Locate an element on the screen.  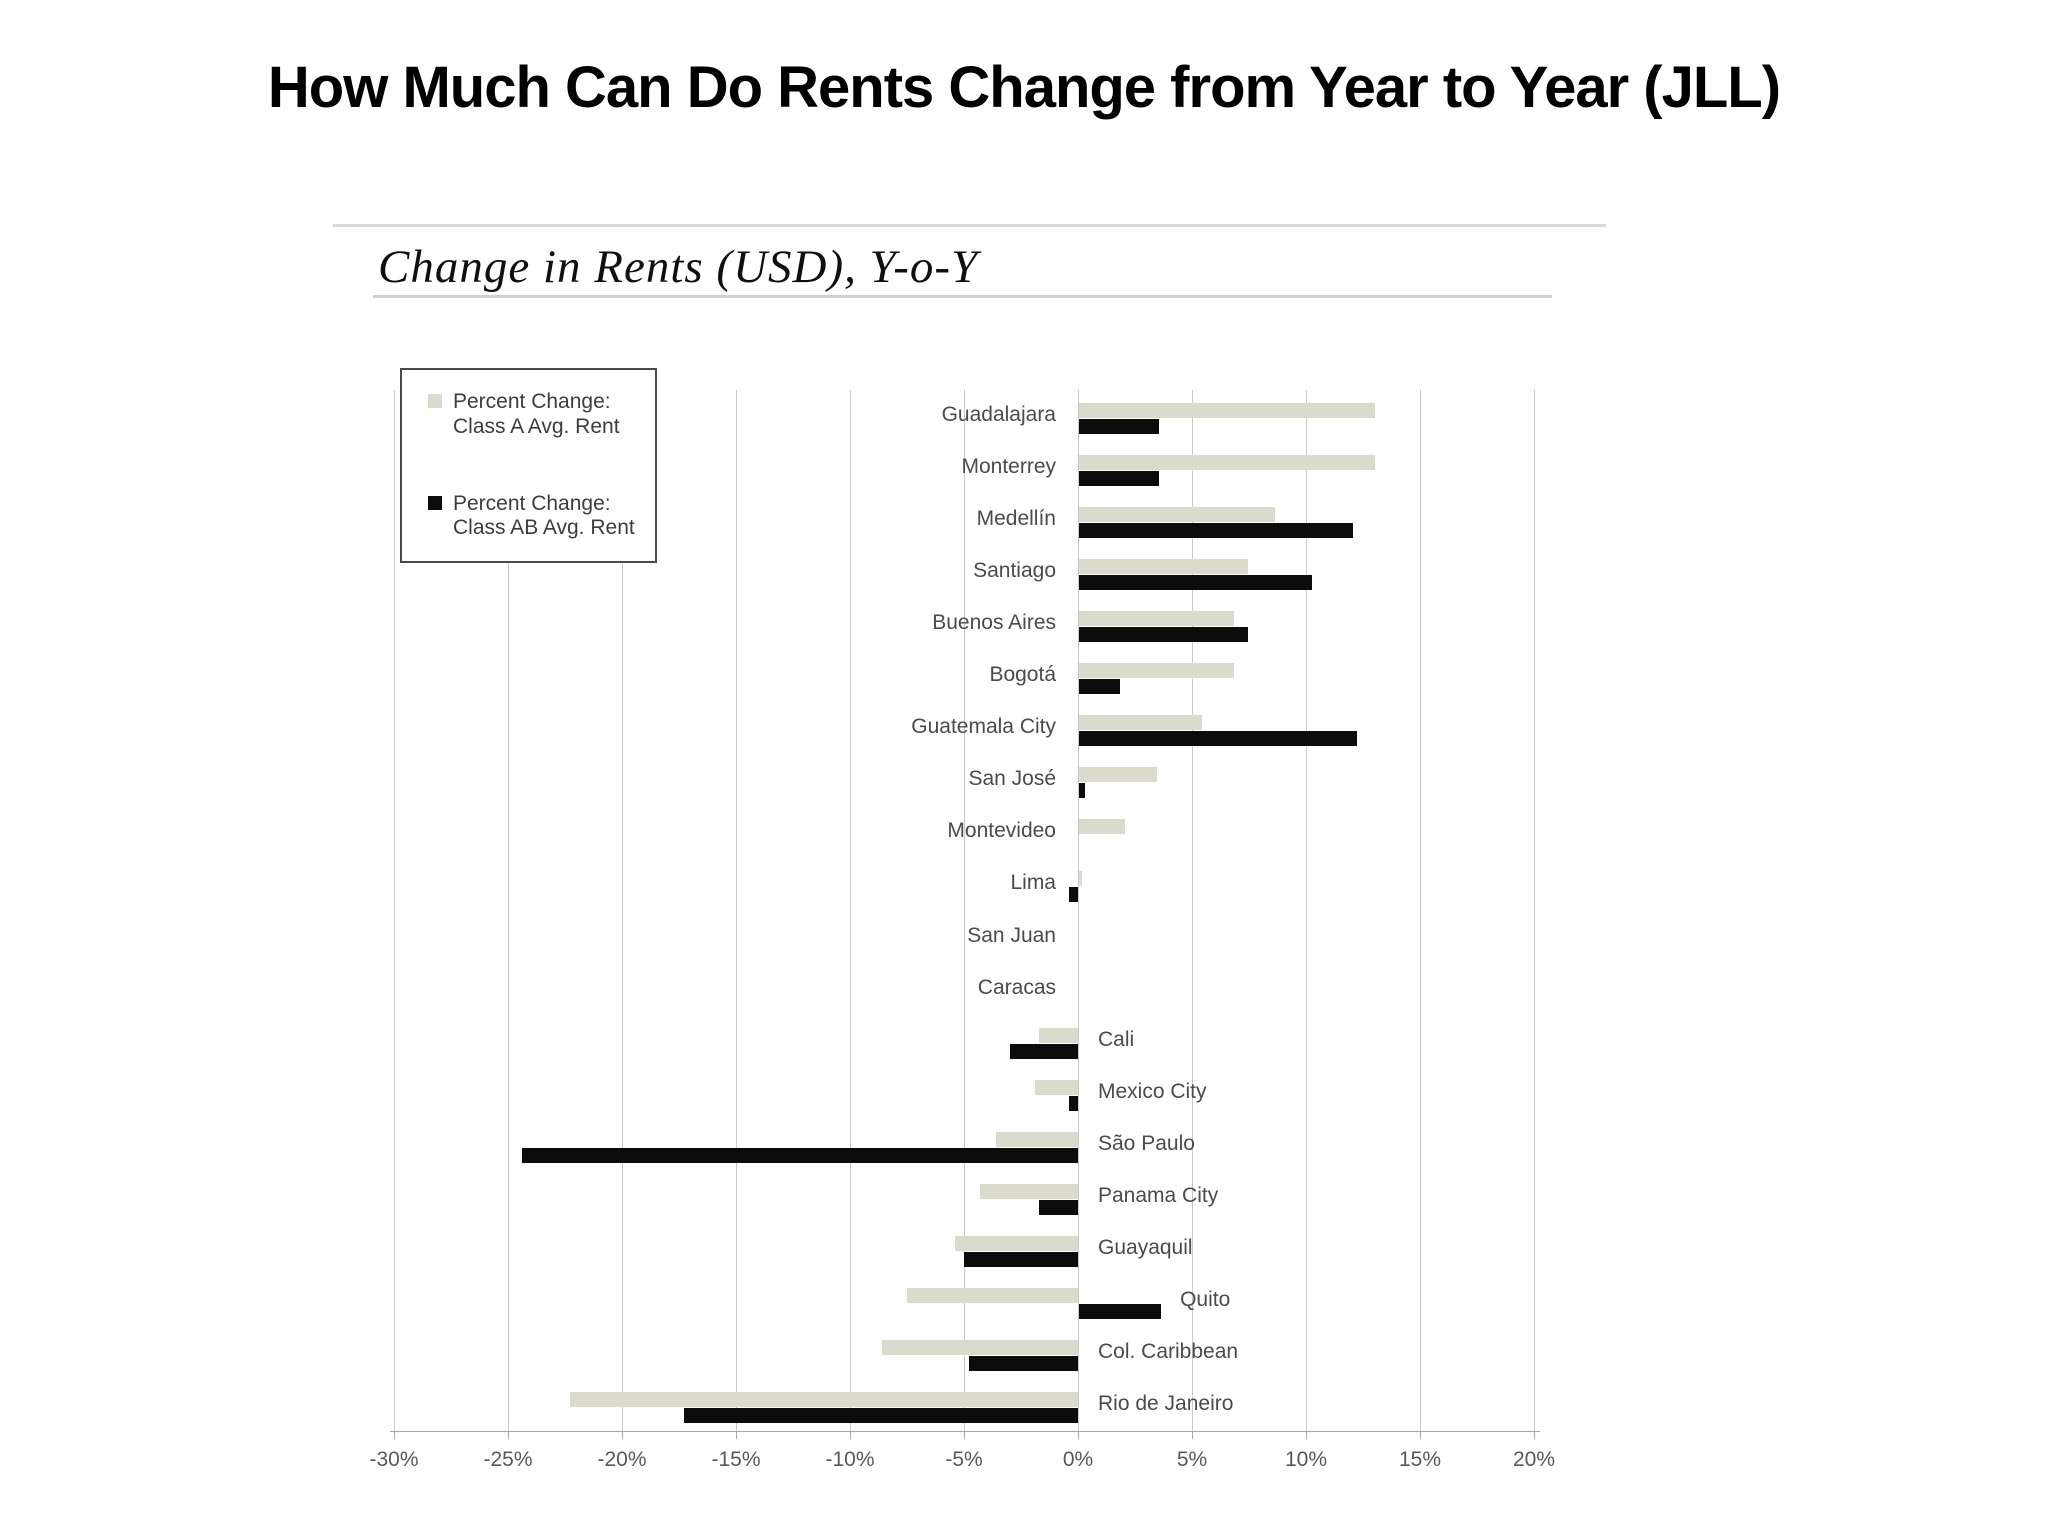
x-tick-label: -25% is located at coordinates (508, 1459).